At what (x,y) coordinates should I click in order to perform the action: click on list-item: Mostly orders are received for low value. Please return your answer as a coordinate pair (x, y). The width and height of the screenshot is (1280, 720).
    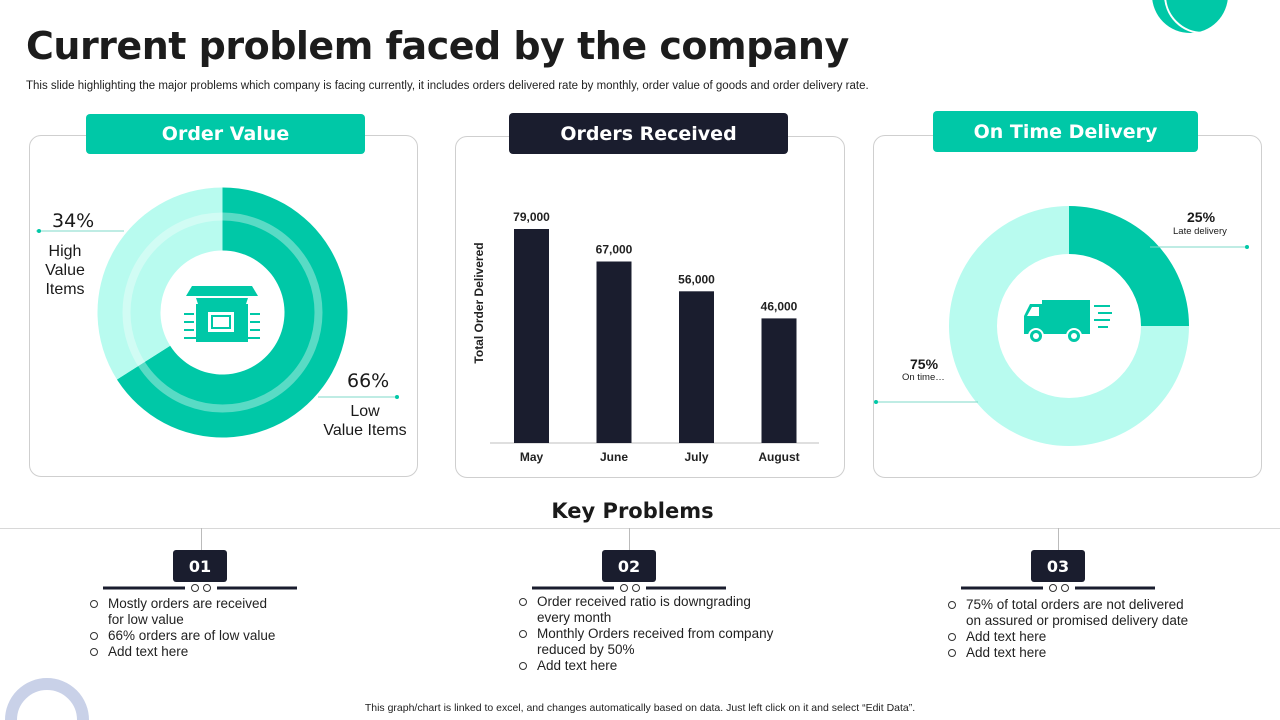
    Looking at the image, I should click on (200, 612).